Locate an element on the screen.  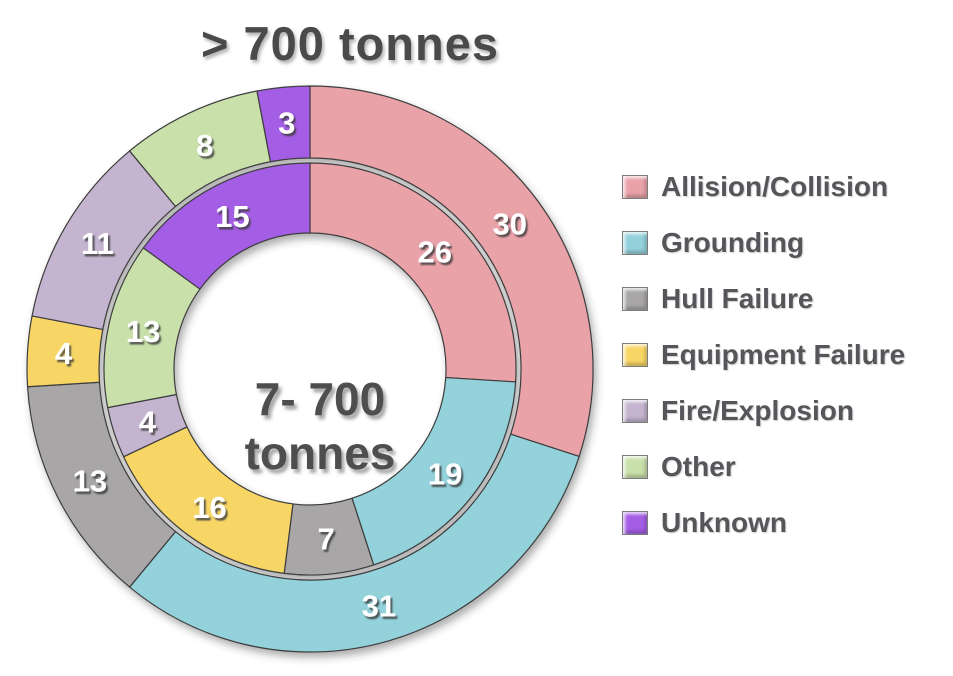
legend-swatch-fire-explosion is located at coordinates (635, 411).